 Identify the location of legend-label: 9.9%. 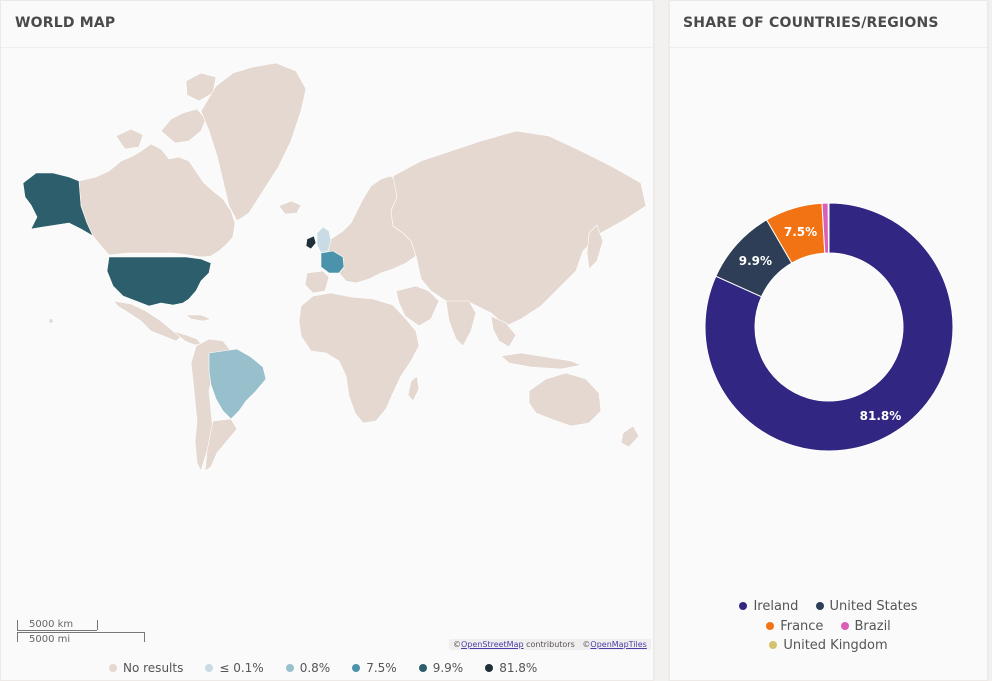
(448, 668).